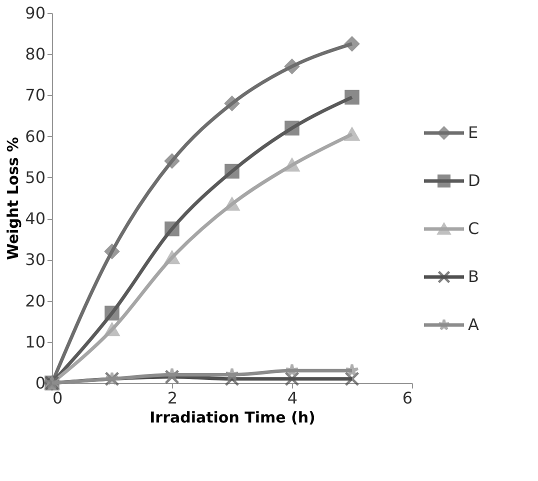  Describe the element at coordinates (35, 342) in the screenshot. I see `y-tick-label: 10` at that location.